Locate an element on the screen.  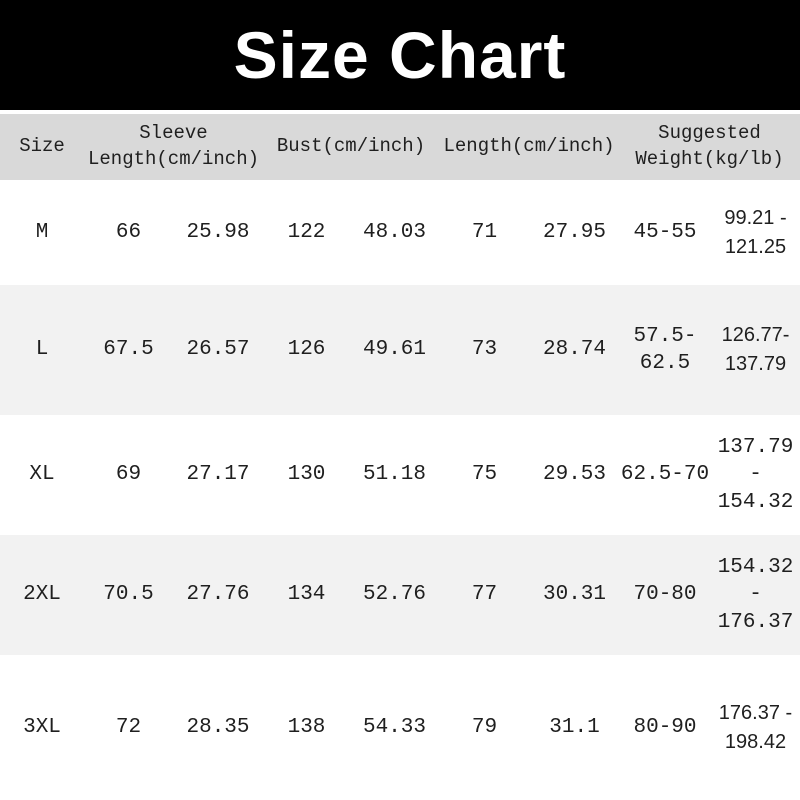
cell-length-cm: 77 is located at coordinates (484, 595).